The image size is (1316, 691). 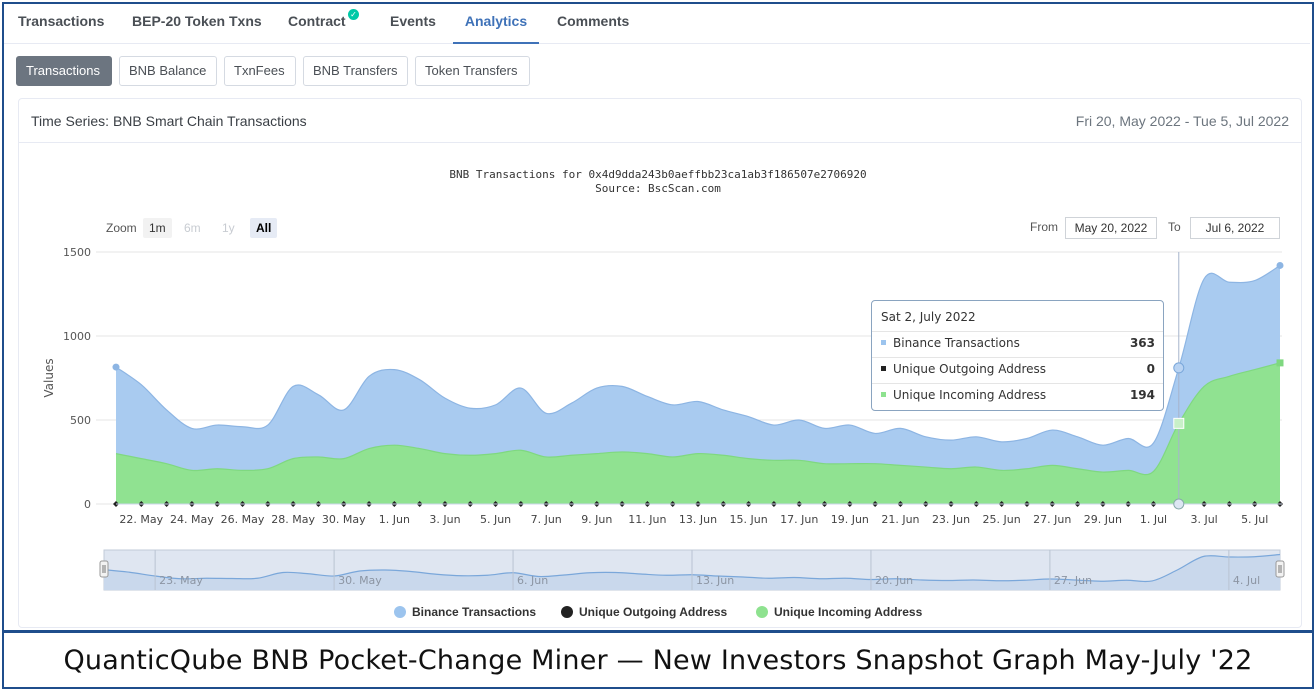 I want to click on navigator-left-handle, so click(x=104, y=569).